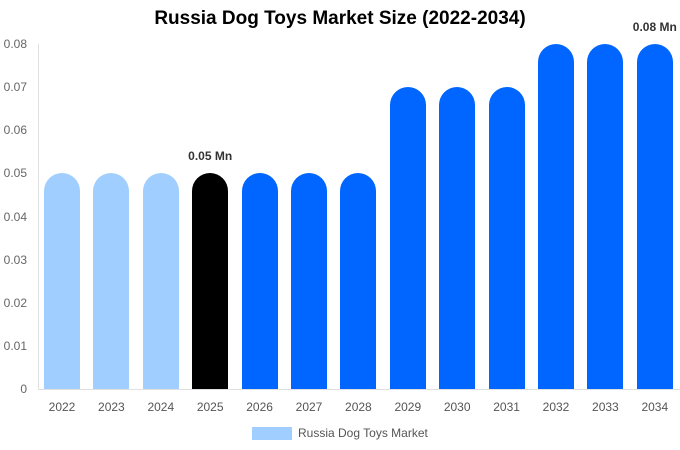  I want to click on x-tick-label: 2025, so click(210, 407).